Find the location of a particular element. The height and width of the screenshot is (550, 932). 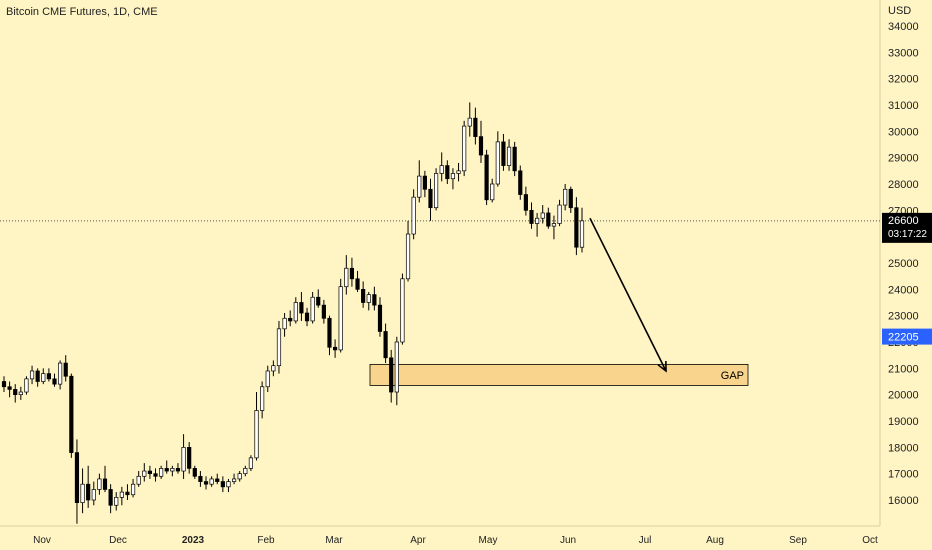

price-tick-label: 16000 is located at coordinates (903, 501).